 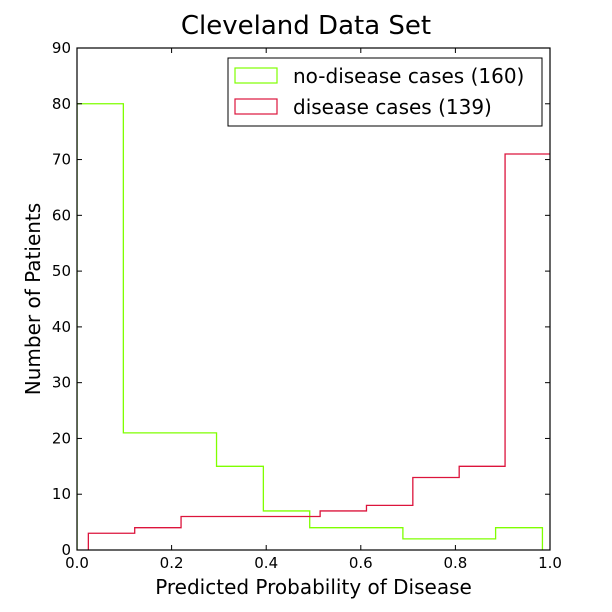 I want to click on chart-title: Cleveland Data Set, so click(x=306, y=26).